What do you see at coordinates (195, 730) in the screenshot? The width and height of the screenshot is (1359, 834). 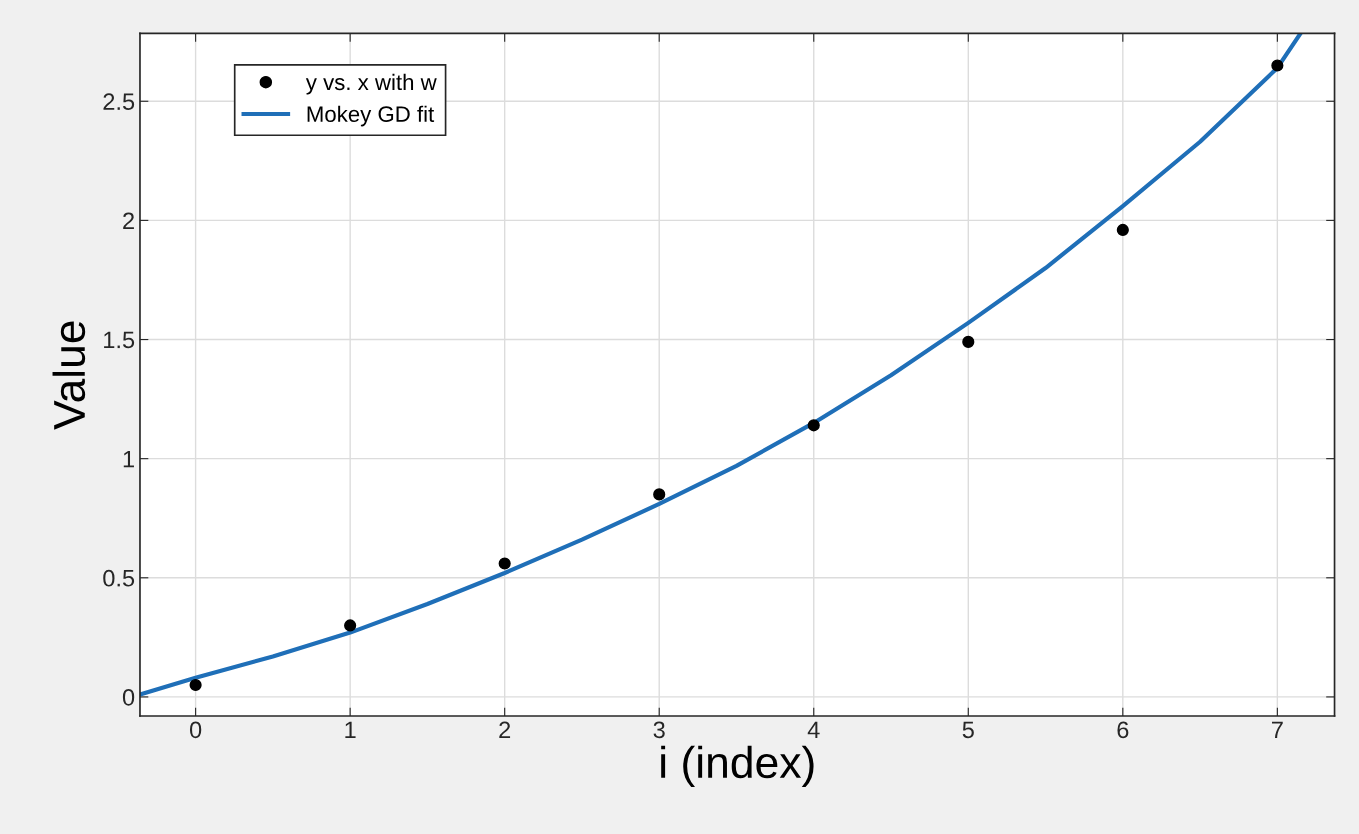 I see `x-tick-label: 0` at bounding box center [195, 730].